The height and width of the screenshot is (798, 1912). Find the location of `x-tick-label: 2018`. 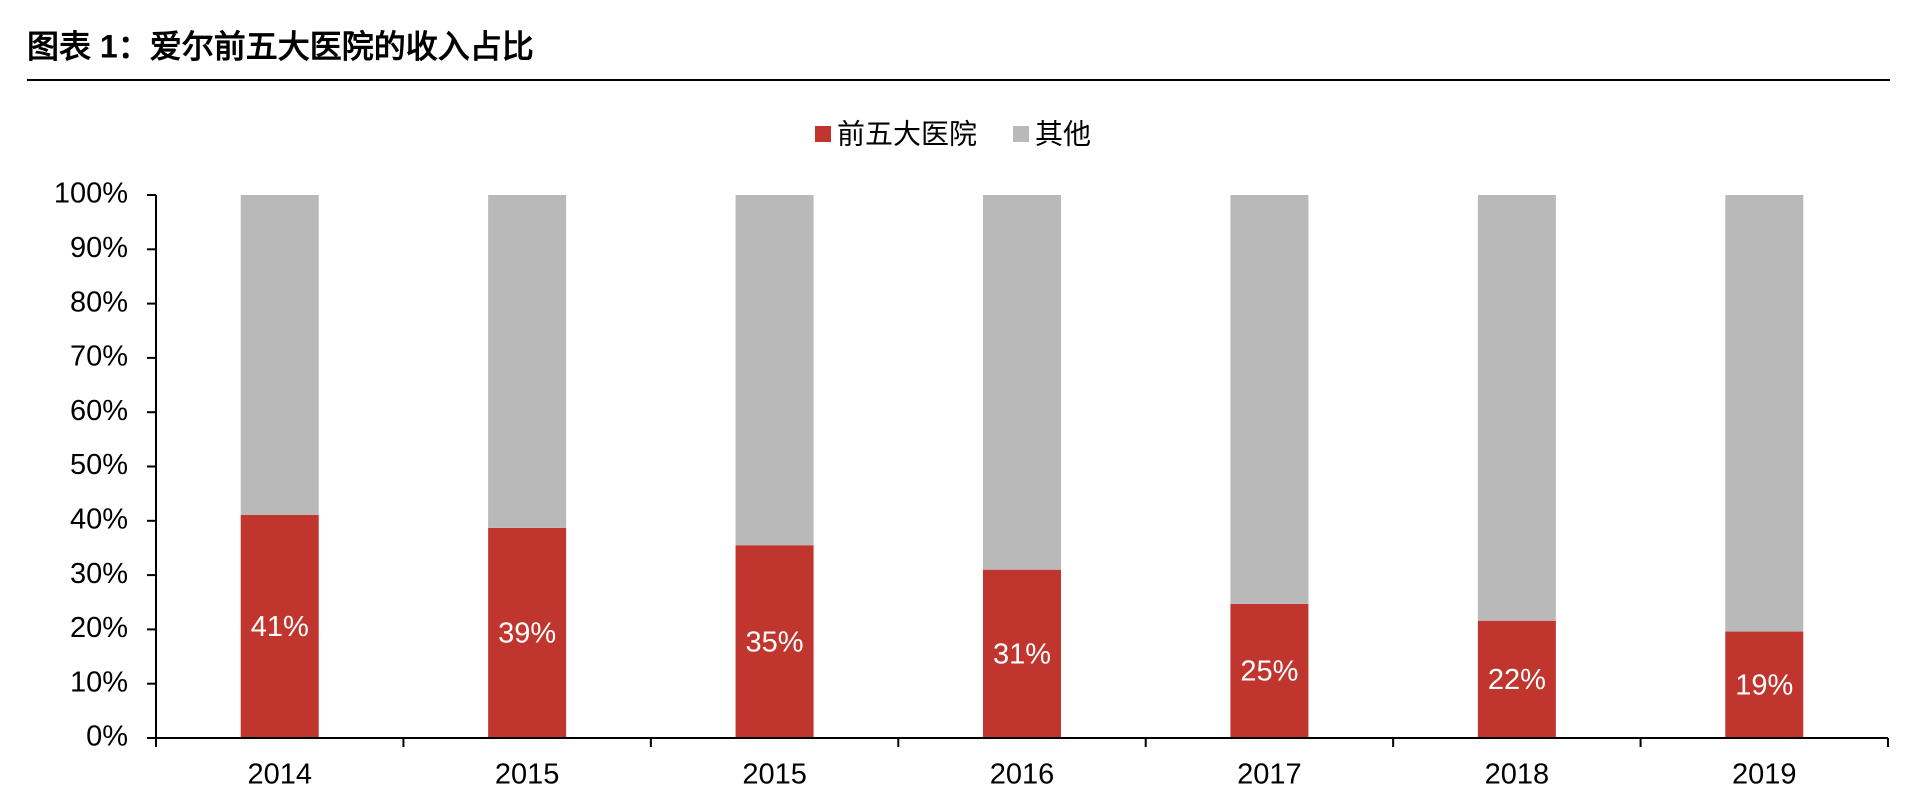

x-tick-label: 2018 is located at coordinates (1517, 775).